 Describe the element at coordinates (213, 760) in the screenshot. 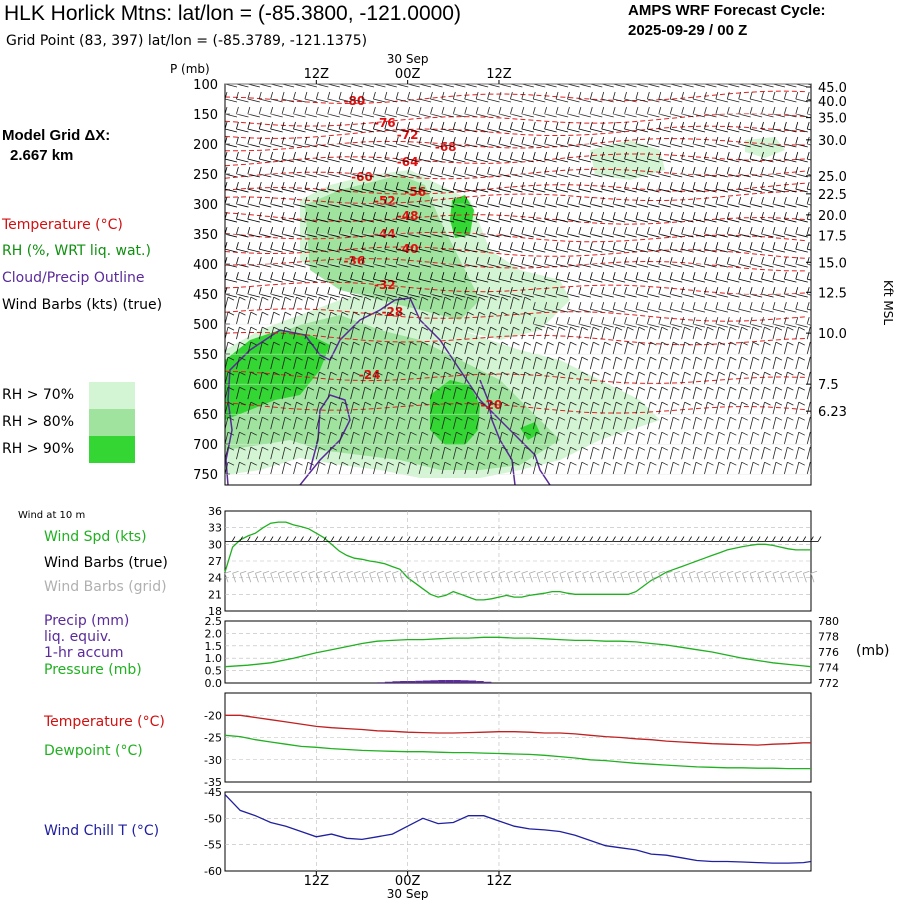

I see `panel-tick-label: -30` at that location.